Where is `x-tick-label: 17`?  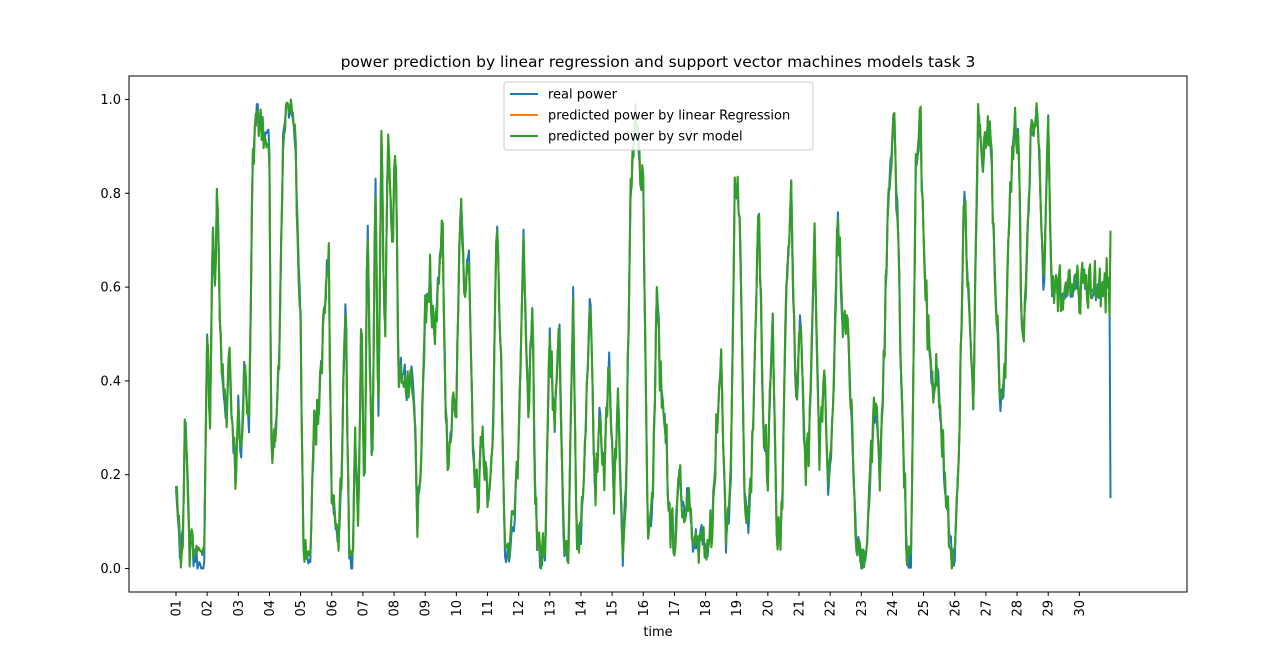 x-tick-label: 17 is located at coordinates (675, 608).